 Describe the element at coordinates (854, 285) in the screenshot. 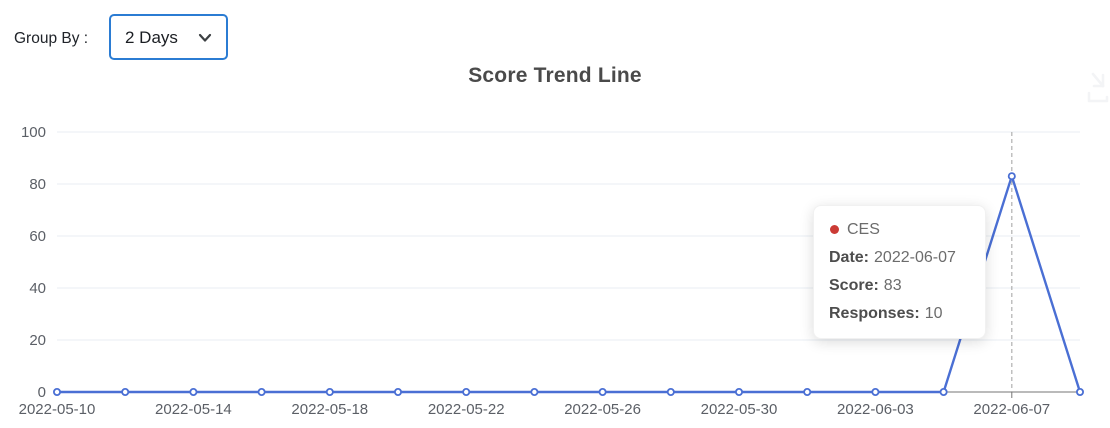

I see `tooltip-score-label: Score:` at that location.